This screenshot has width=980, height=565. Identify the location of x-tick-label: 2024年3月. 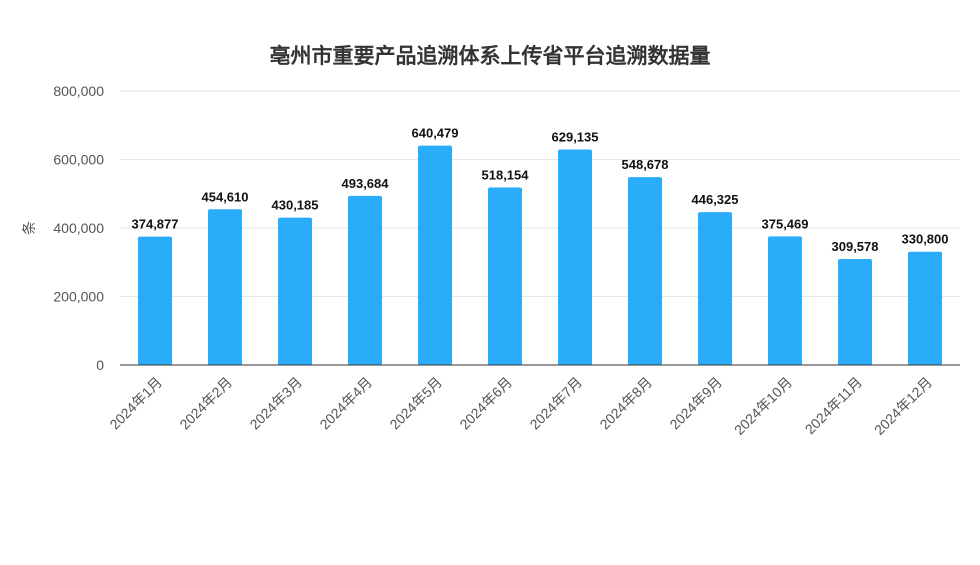
(275, 403).